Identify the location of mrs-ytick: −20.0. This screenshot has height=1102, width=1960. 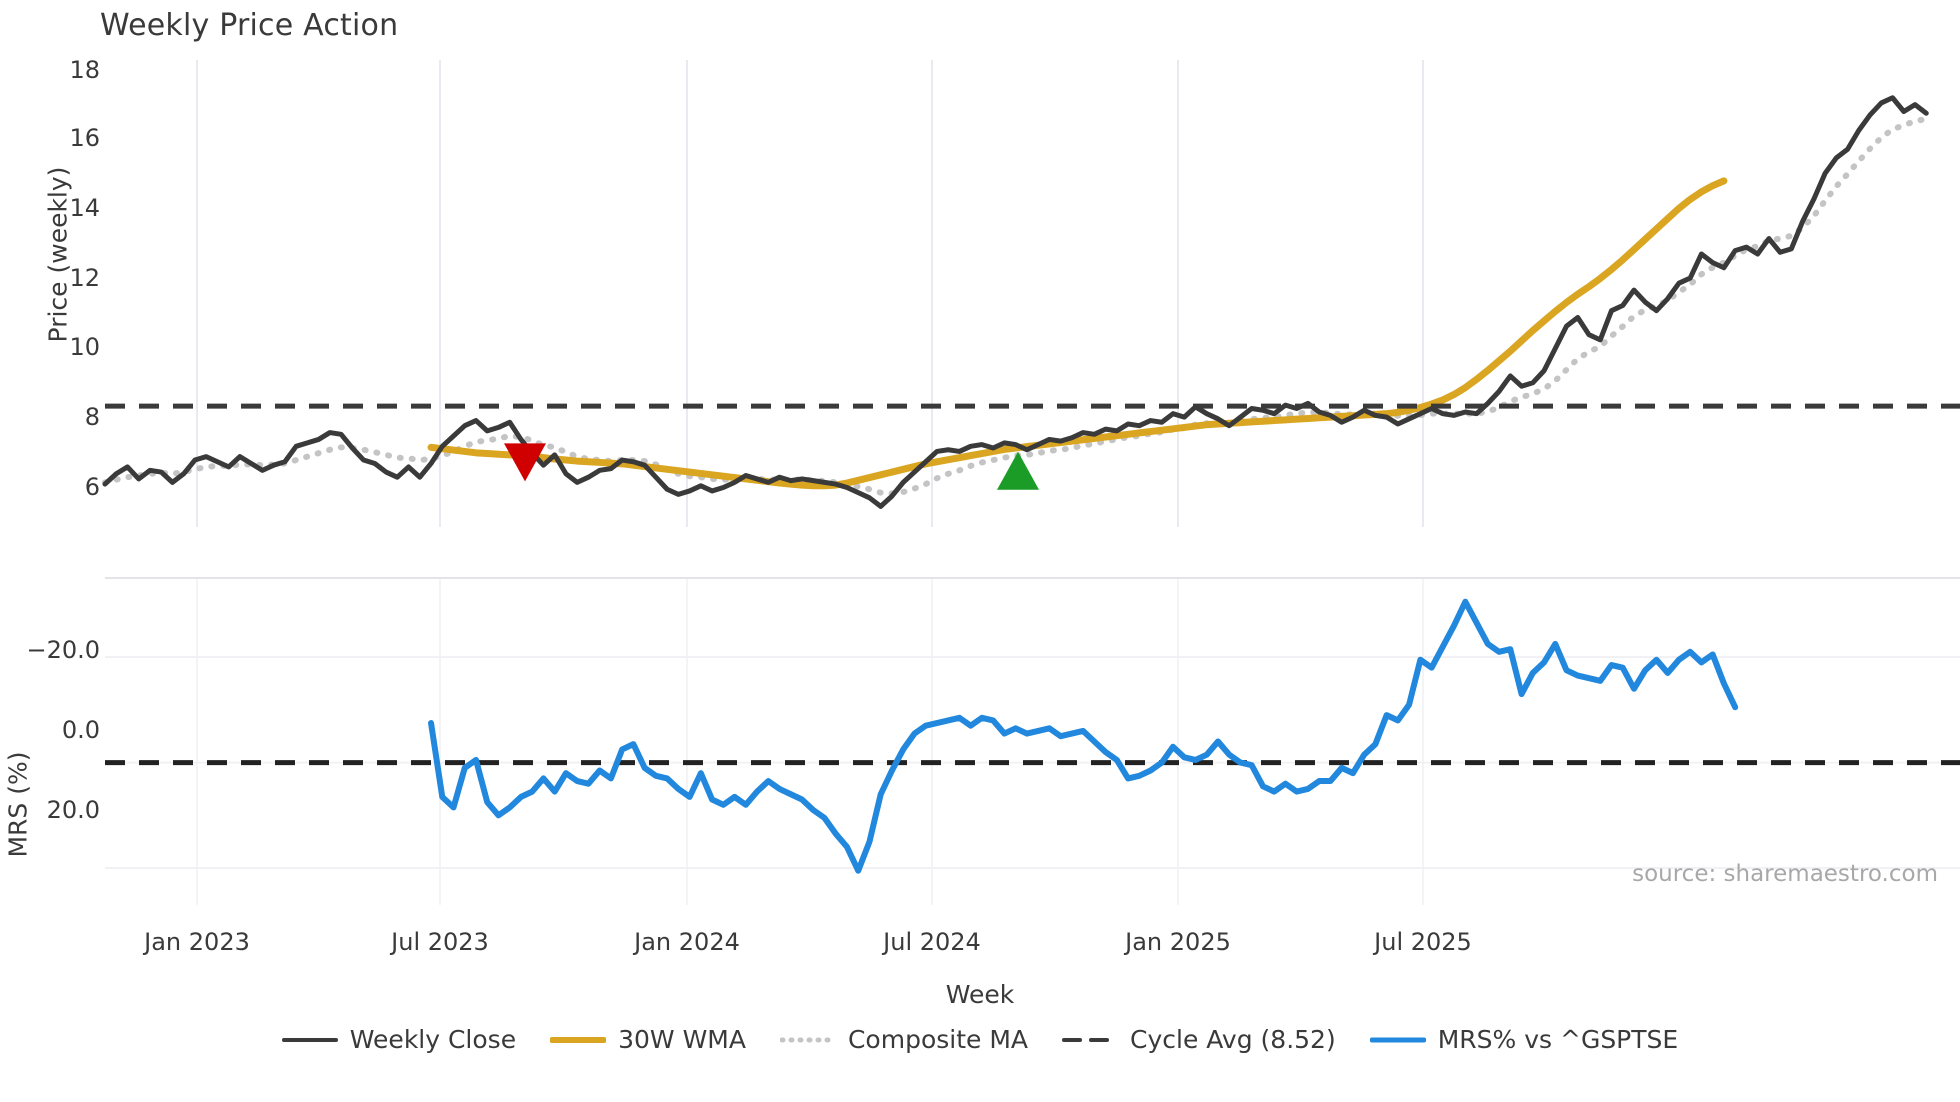
(63, 650).